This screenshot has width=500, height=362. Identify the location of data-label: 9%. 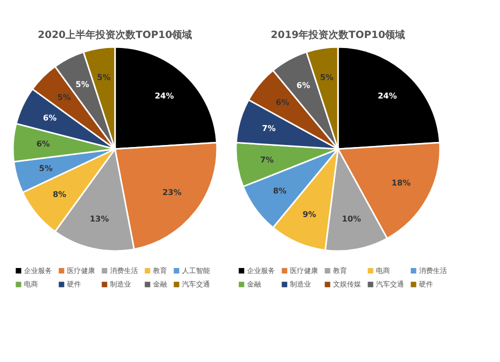
(309, 215).